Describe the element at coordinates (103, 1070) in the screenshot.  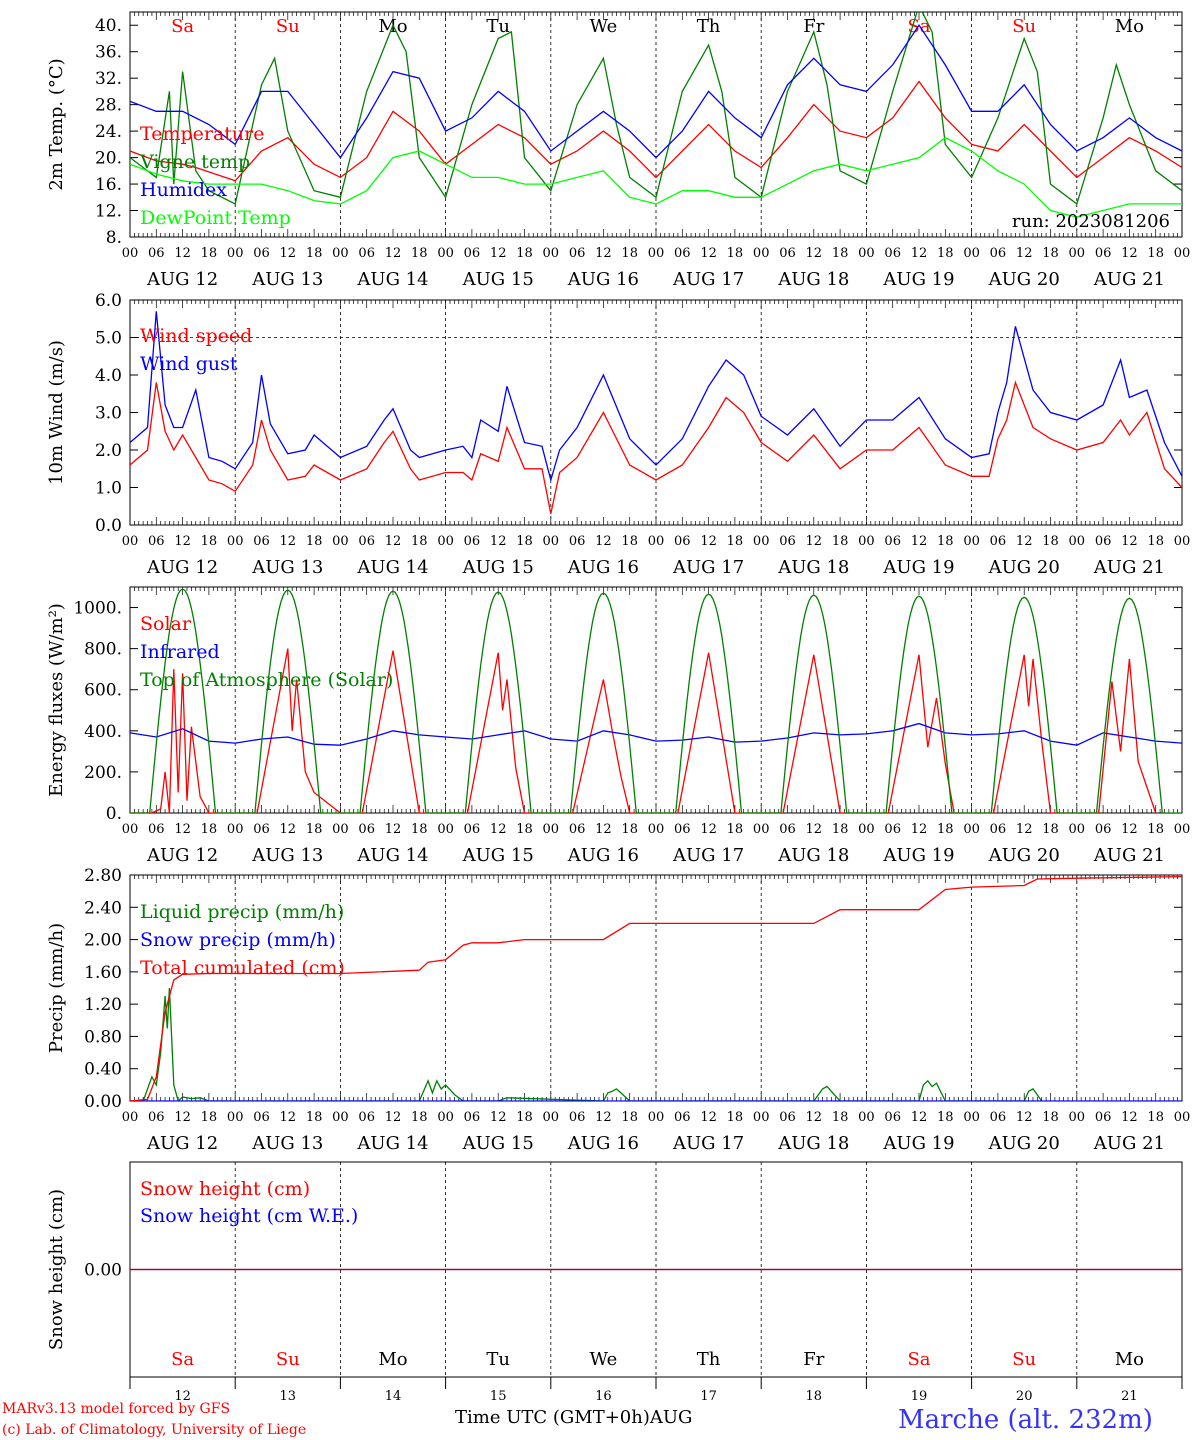
I see `y-tick-label: 0.40` at that location.